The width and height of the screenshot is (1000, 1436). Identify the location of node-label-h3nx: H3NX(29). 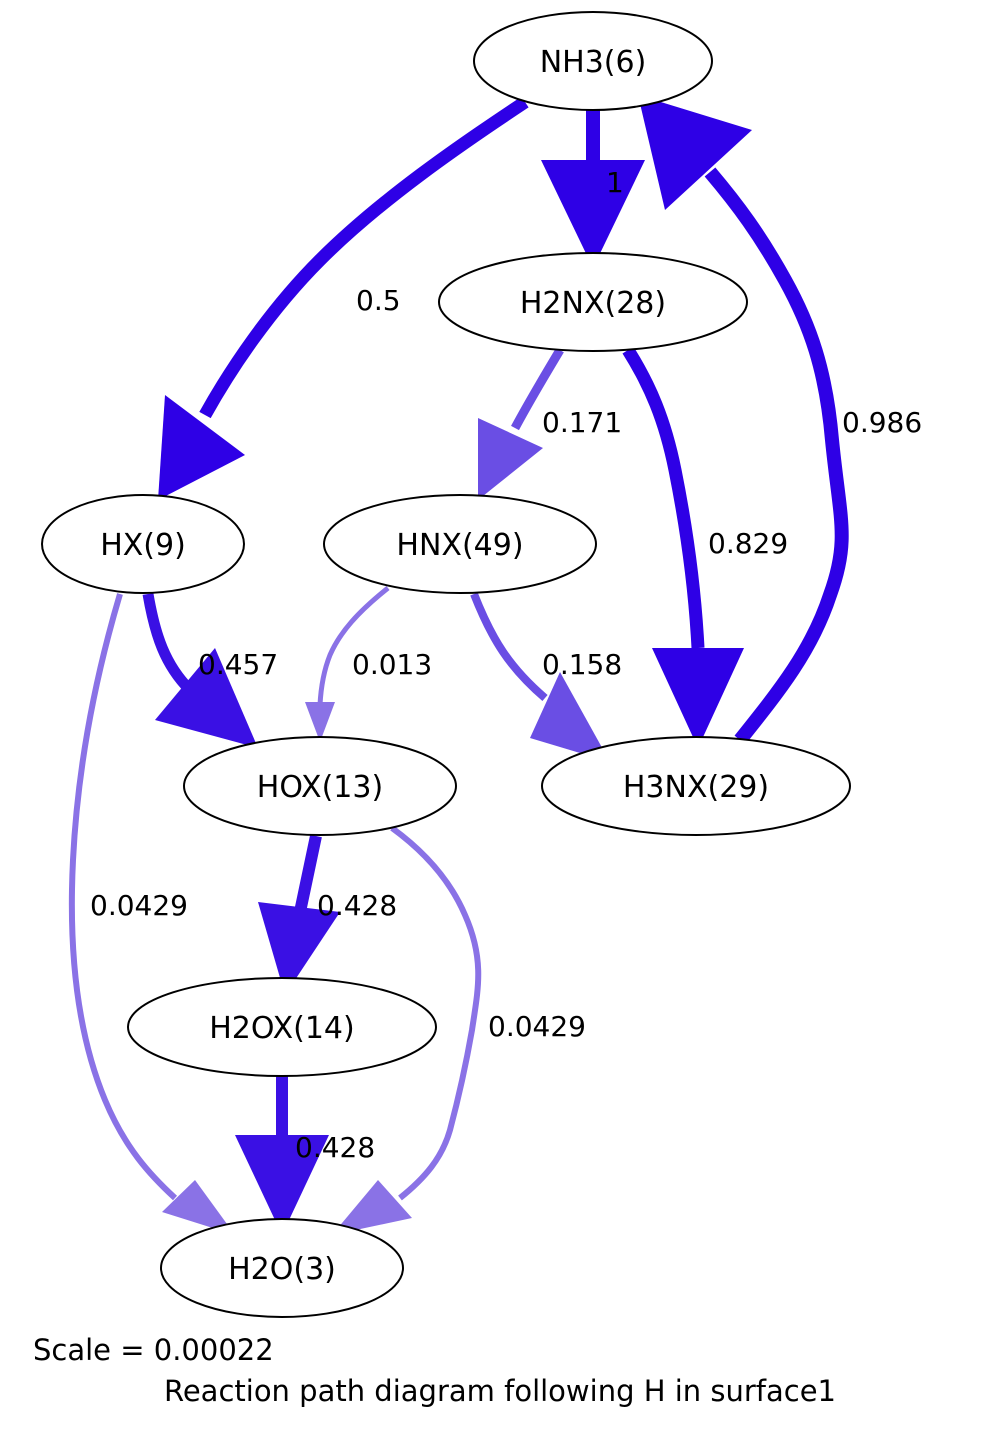
(696, 787).